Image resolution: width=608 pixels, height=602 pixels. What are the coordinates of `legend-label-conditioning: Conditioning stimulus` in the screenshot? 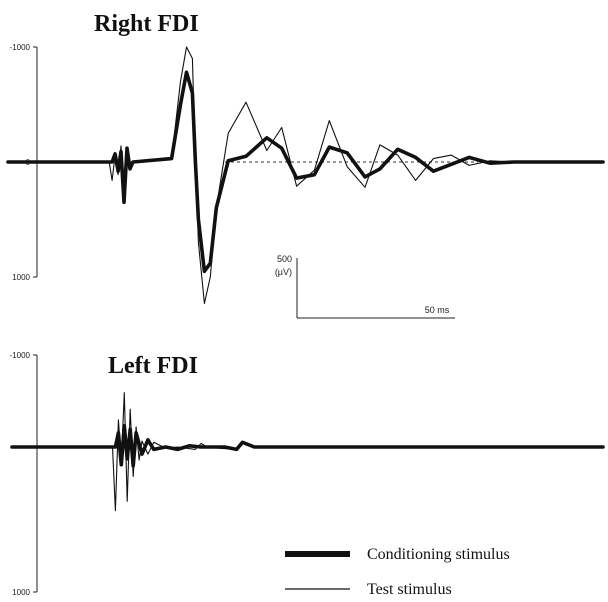 It's located at (438, 554).